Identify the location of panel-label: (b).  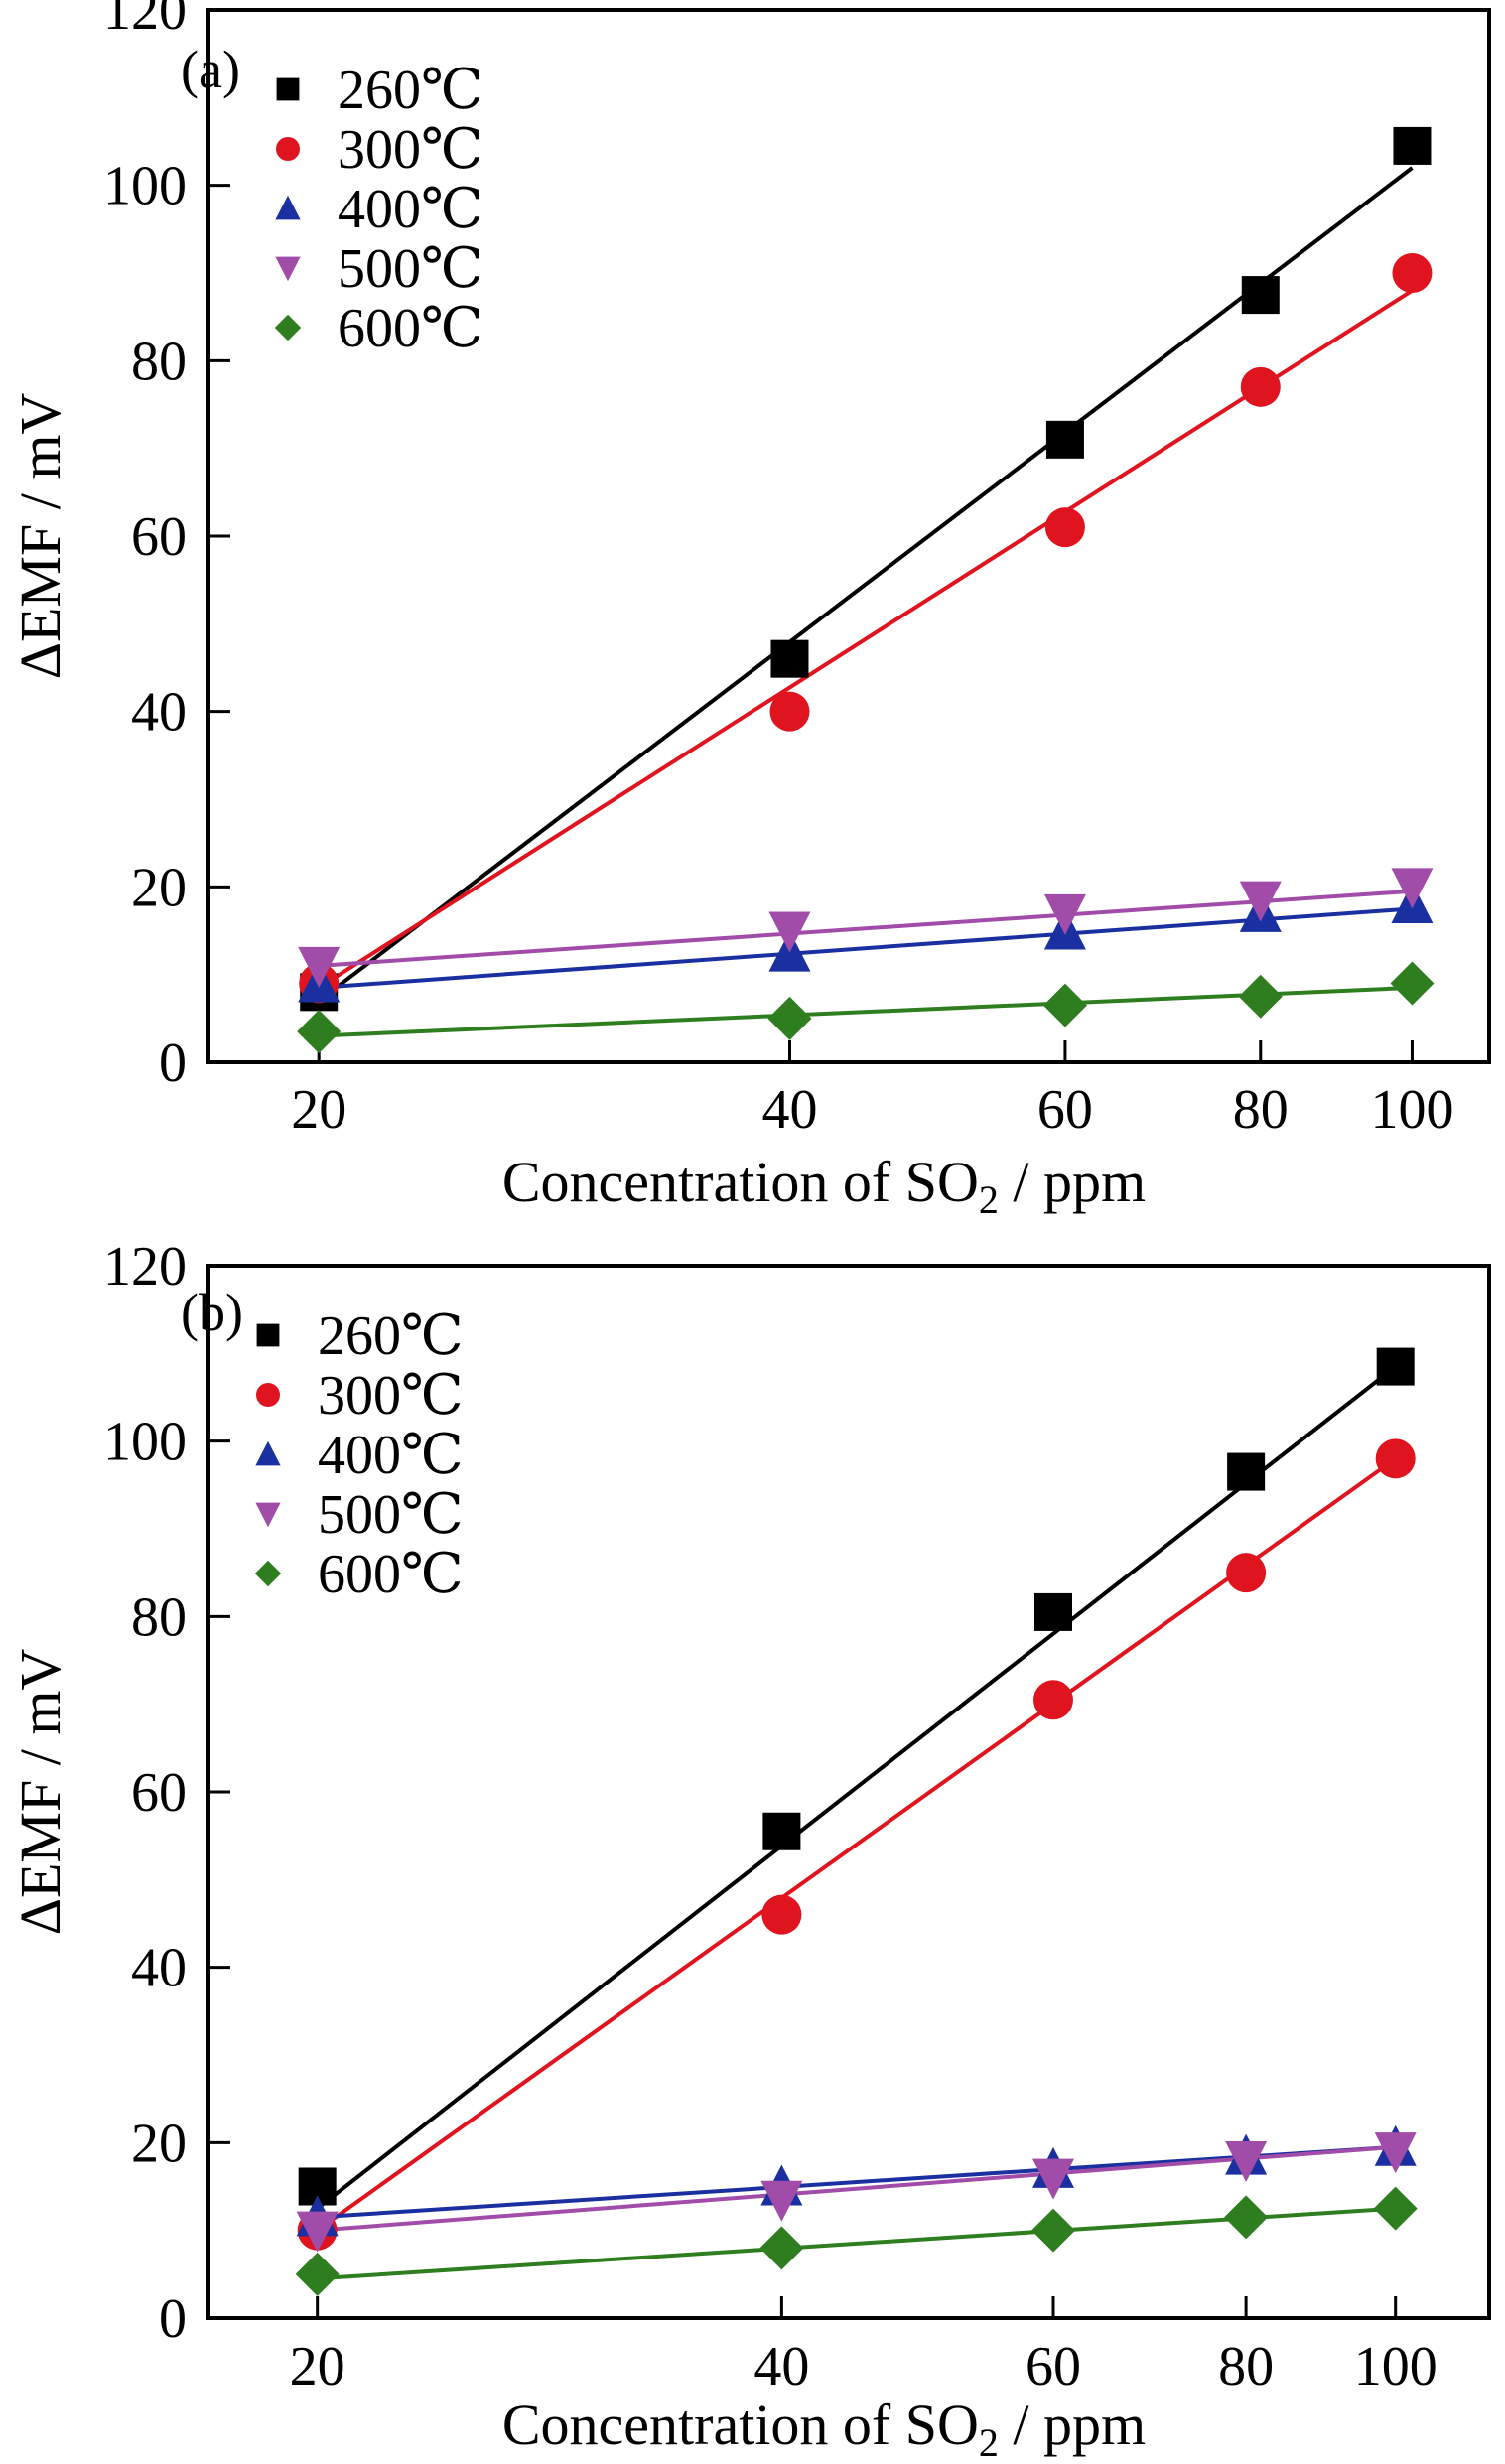
(212, 1312).